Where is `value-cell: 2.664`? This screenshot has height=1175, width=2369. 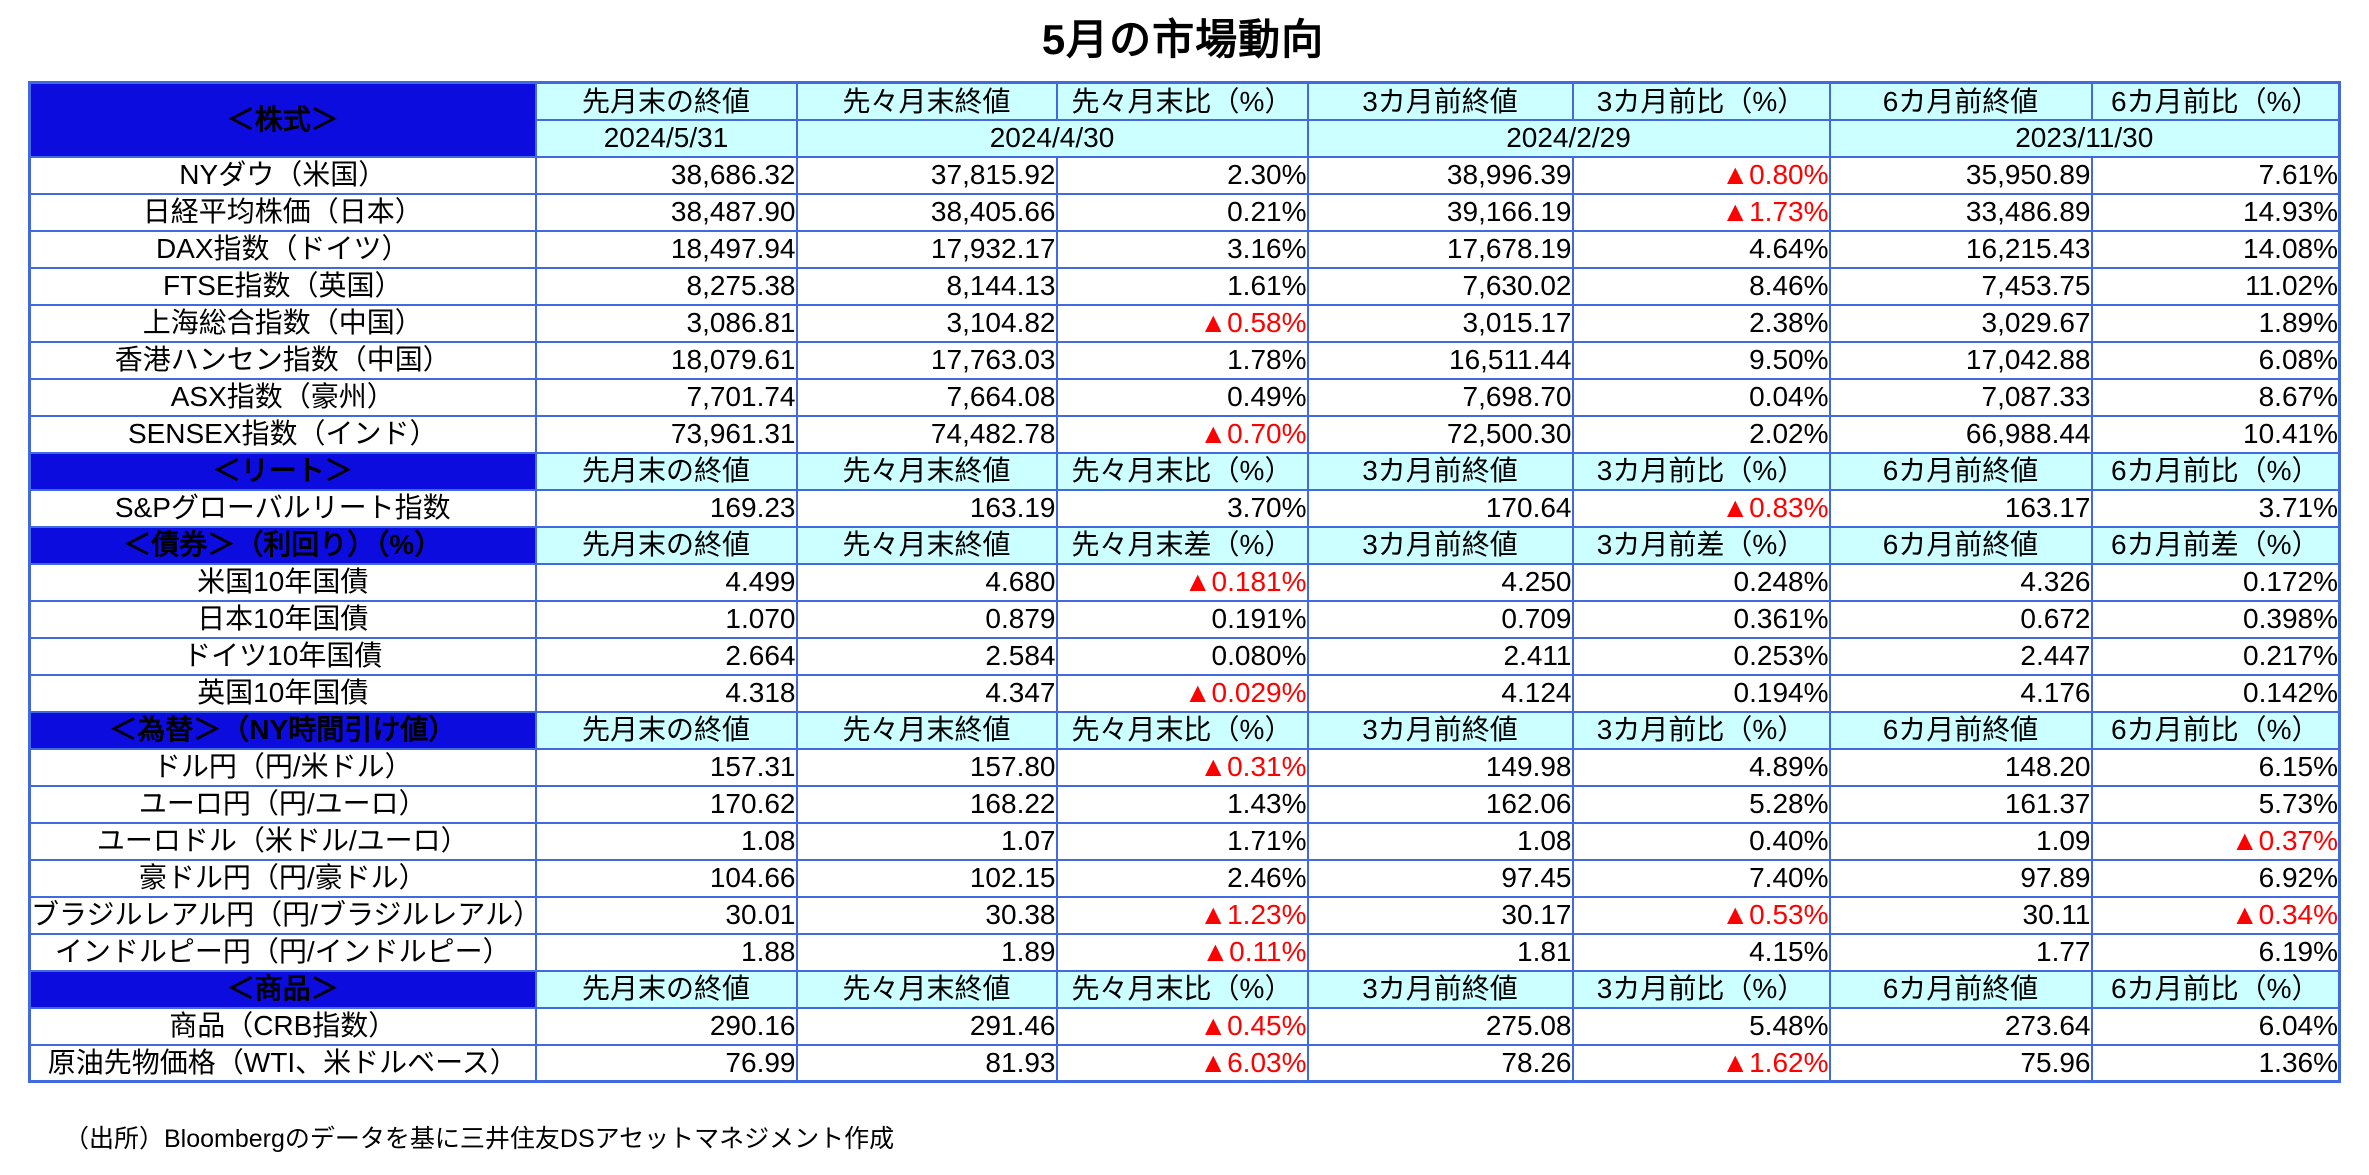 value-cell: 2.664 is located at coordinates (666, 656).